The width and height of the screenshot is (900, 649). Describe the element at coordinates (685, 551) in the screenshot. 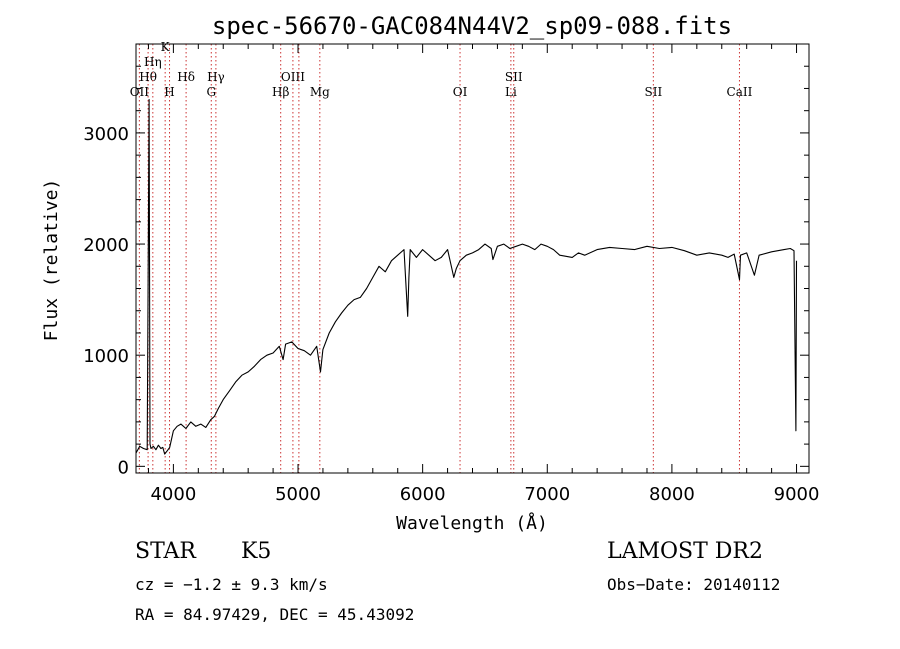

I see `survey-label: LAMOST DR2` at that location.